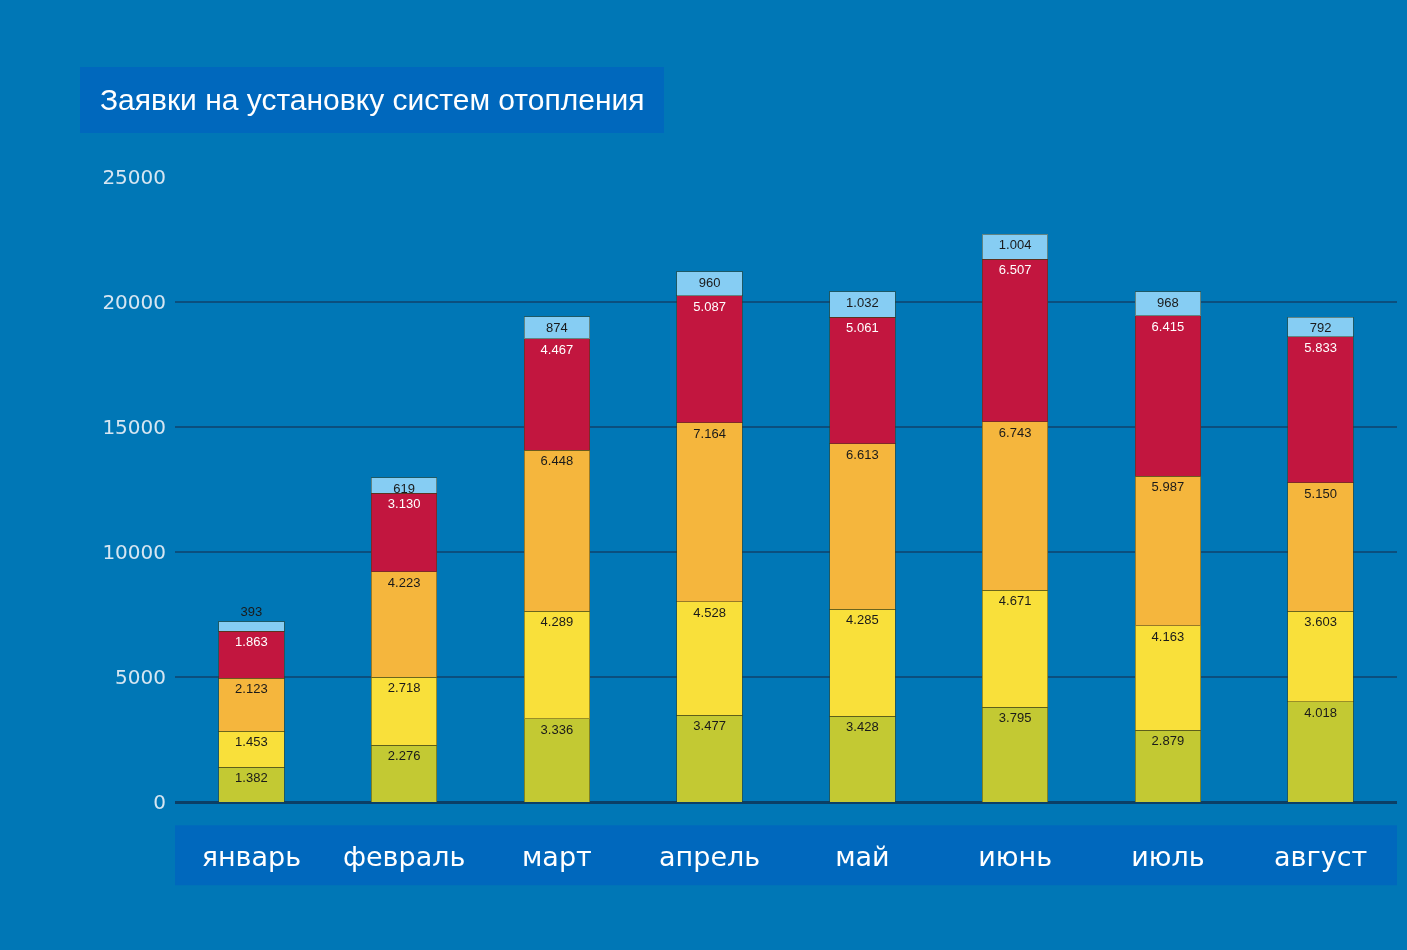 This screenshot has width=1407, height=950. I want to click on data-label: 619, so click(404, 488).